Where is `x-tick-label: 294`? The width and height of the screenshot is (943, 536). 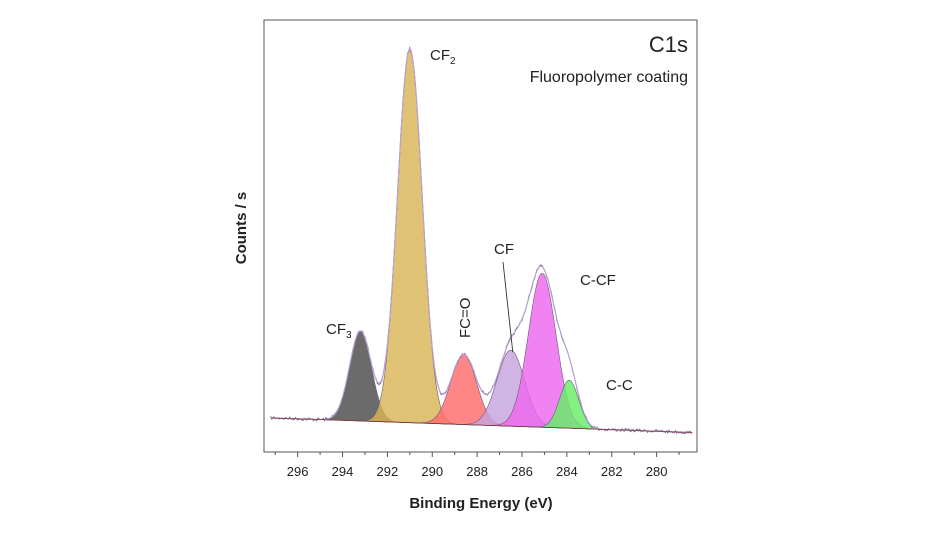
x-tick-label: 294 is located at coordinates (343, 471).